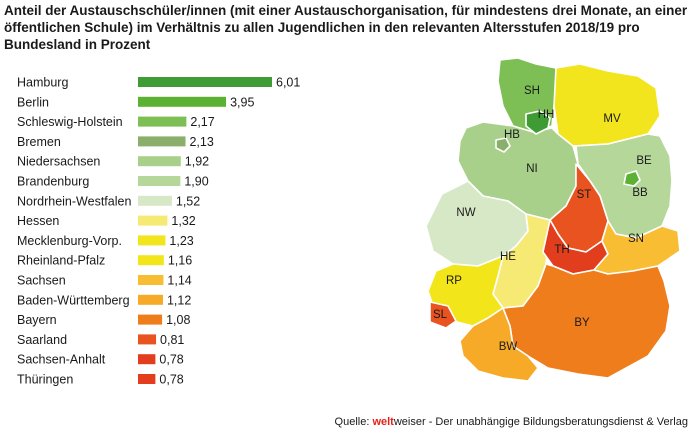 The height and width of the screenshot is (433, 696). I want to click on category-label: Saarland, so click(42, 340).